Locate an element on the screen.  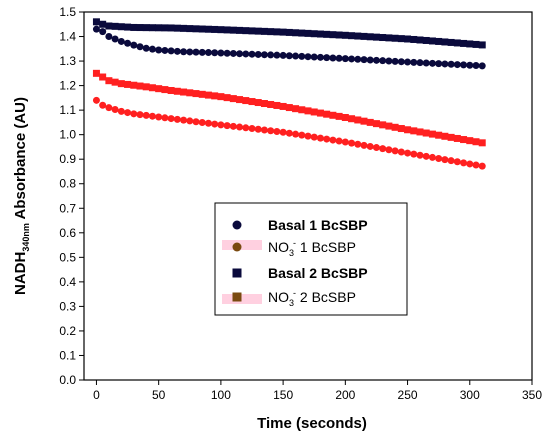
x-tick-label: 300 is located at coordinates (470, 395).